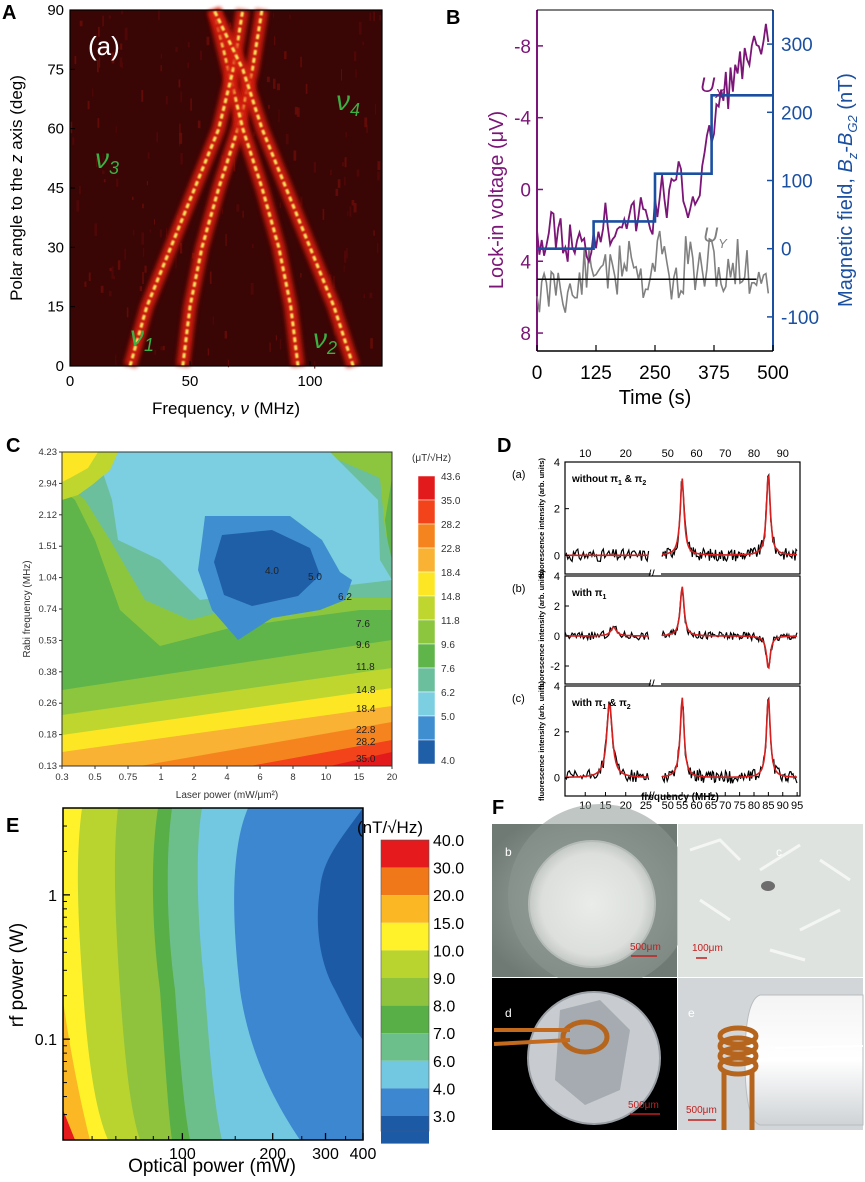 This screenshot has width=865, height=1182. What do you see at coordinates (451, 597) in the screenshot?
I see `panel-c-colorbar-label: 14.8` at bounding box center [451, 597].